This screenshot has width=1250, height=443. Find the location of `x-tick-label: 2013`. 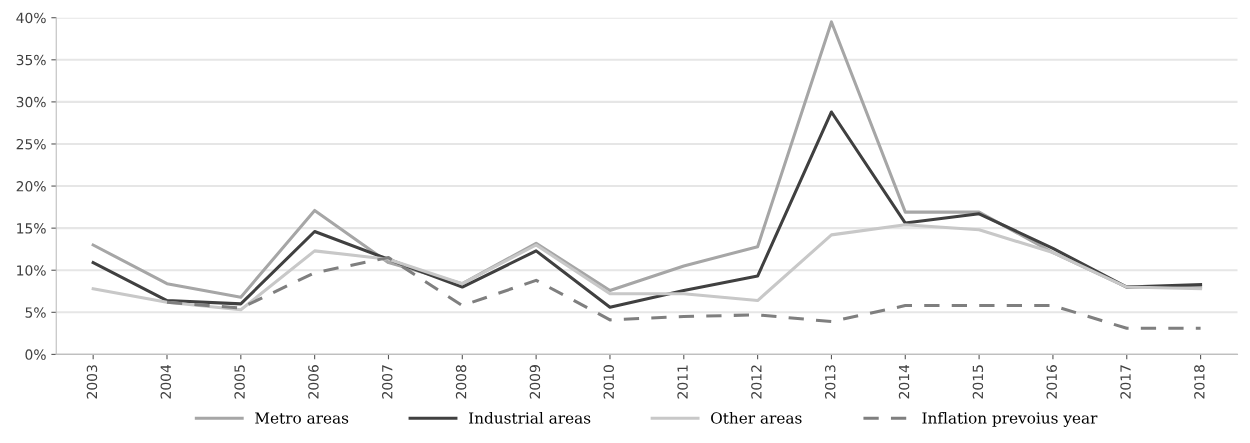

x-tick-label: 2013 is located at coordinates (830, 382).